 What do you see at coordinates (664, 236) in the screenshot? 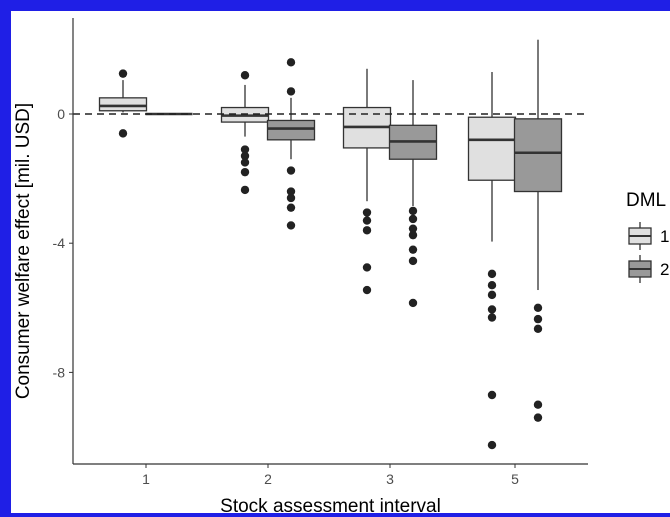
I see `legend-label: 1` at bounding box center [664, 236].